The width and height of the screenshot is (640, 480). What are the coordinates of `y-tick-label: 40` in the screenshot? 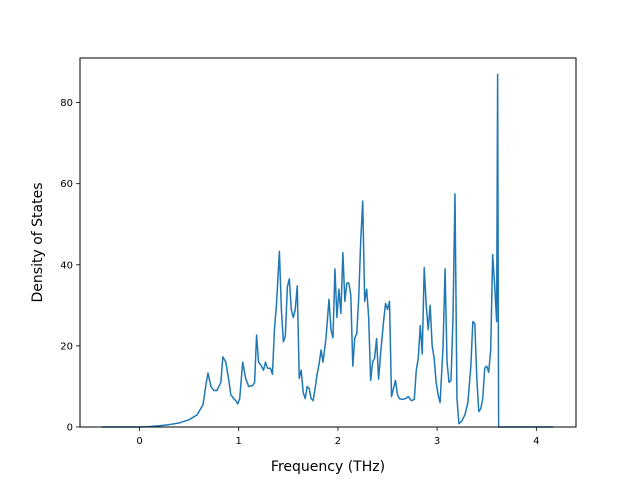 It's located at (66, 265).